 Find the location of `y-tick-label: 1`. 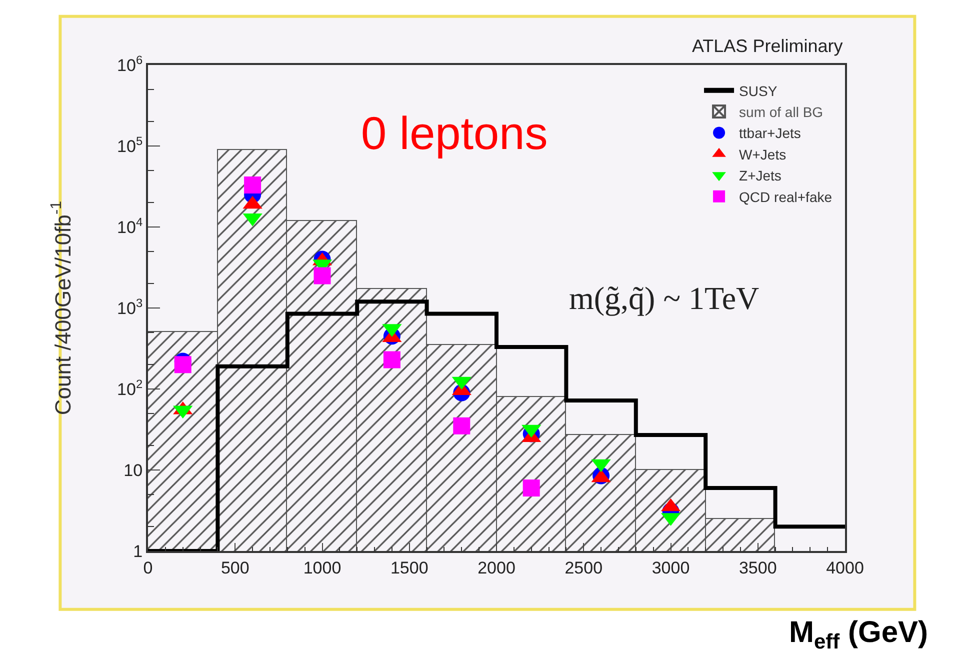

y-tick-label: 1 is located at coordinates (138, 551).